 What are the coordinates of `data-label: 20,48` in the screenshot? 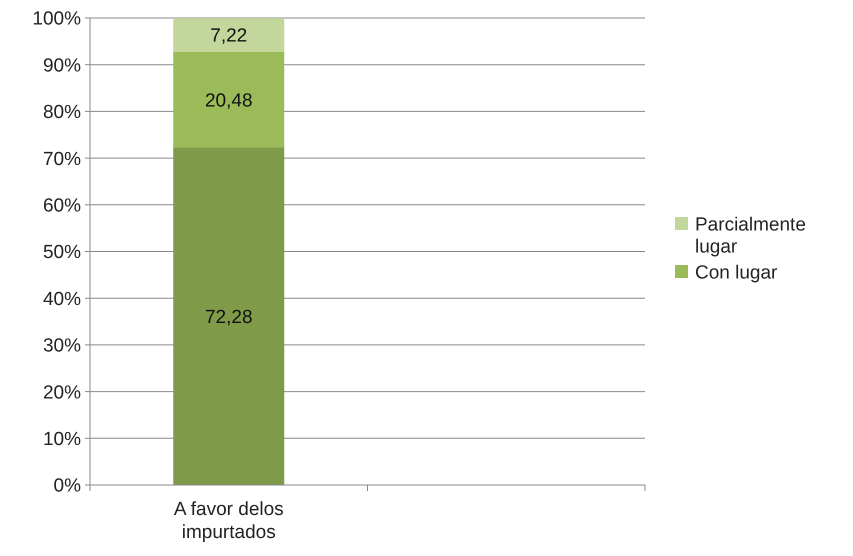 It's located at (228, 101).